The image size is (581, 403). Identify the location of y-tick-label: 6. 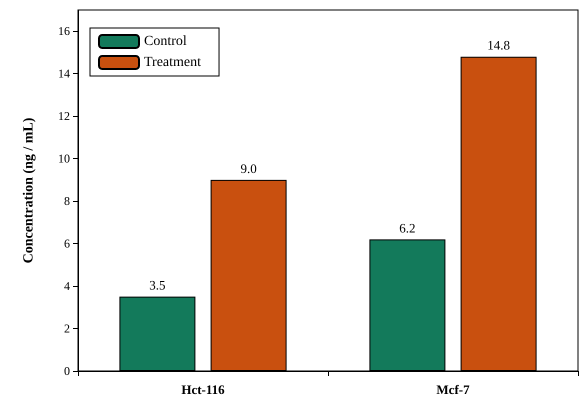
(67, 243).